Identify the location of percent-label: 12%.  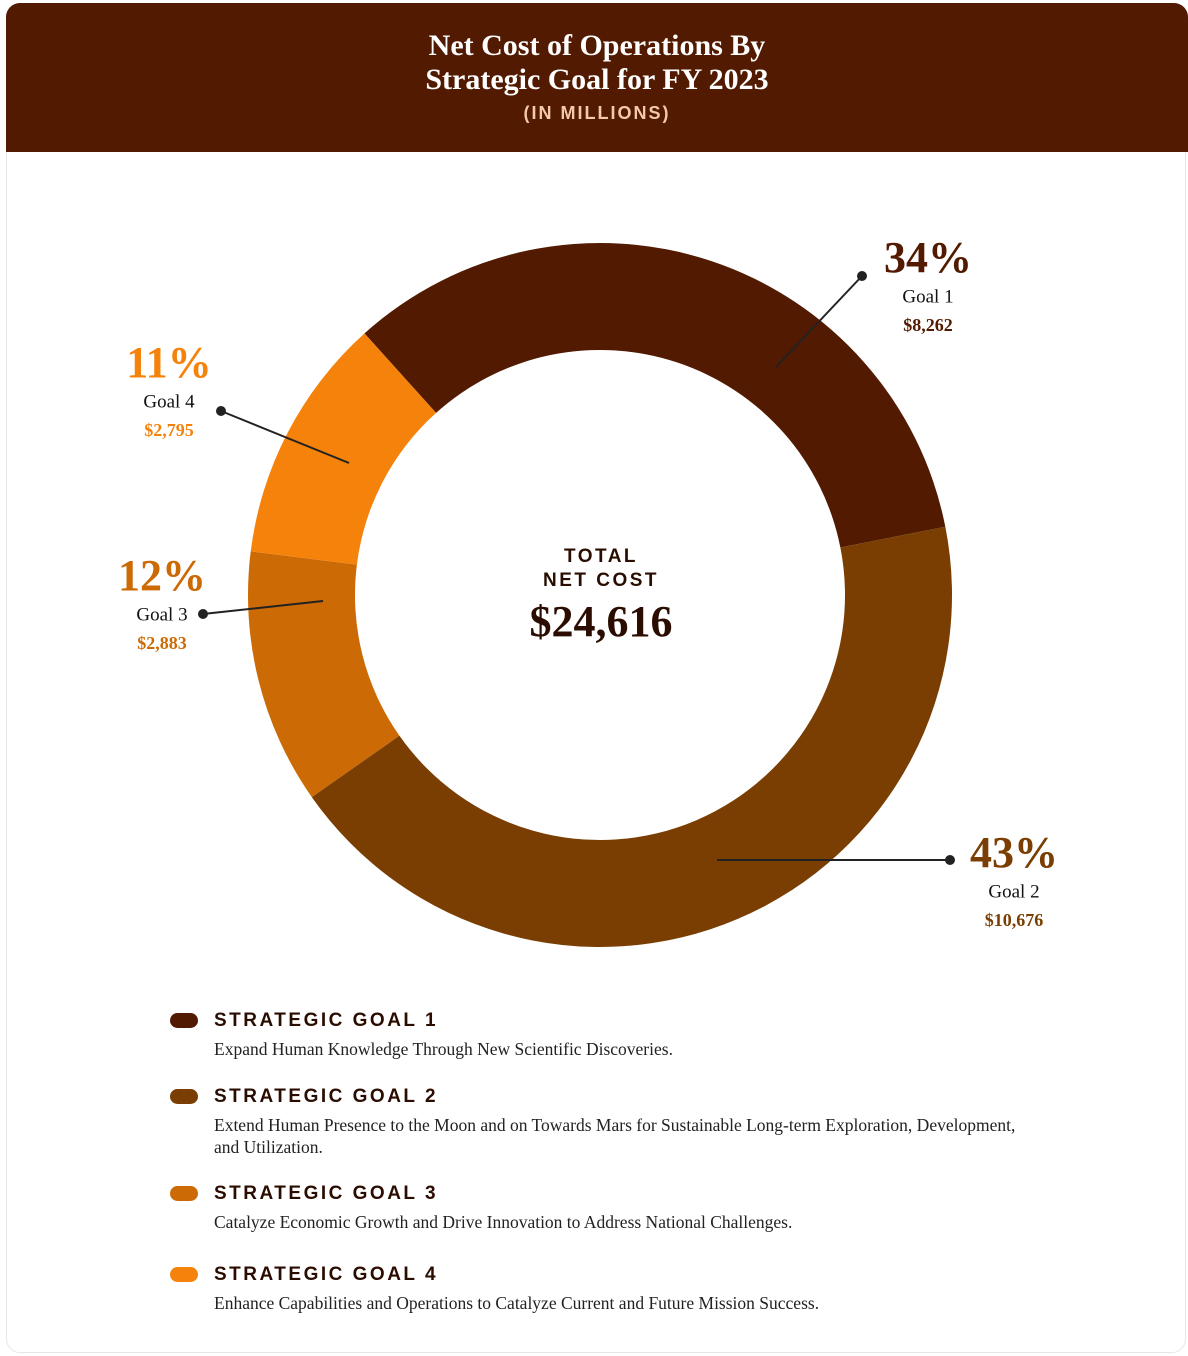
(162, 575).